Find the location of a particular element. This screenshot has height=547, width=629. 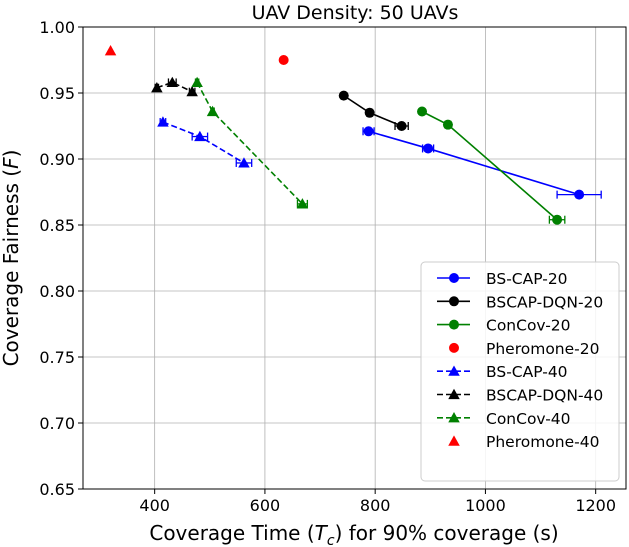

y-tick-label: 0.95 is located at coordinates (57, 93).